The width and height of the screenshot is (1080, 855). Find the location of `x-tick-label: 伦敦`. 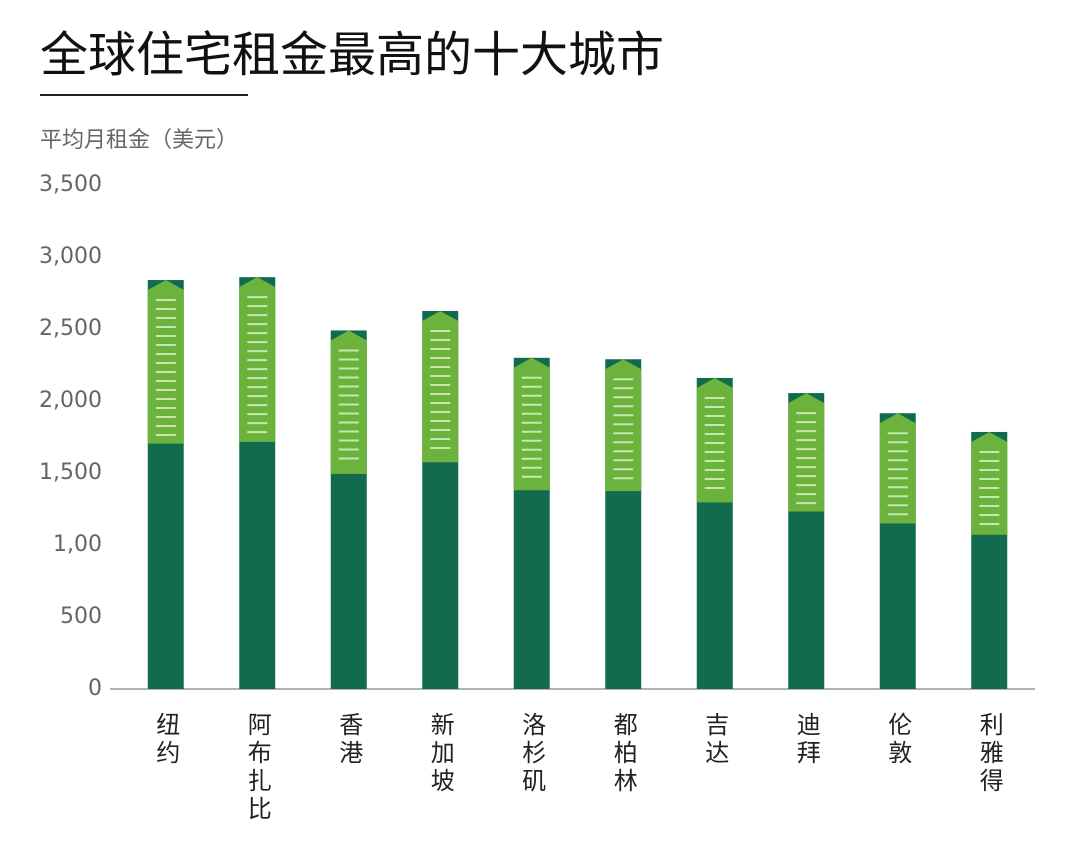

x-tick-label: 伦敦 is located at coordinates (898, 740).